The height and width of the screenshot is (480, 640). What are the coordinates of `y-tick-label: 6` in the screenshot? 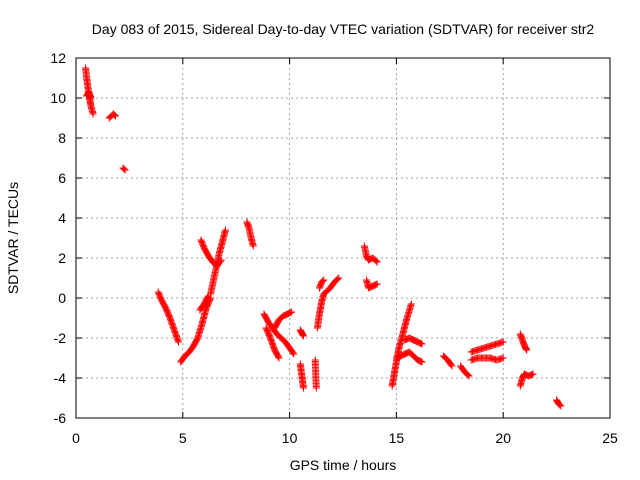 It's located at (62, 178).